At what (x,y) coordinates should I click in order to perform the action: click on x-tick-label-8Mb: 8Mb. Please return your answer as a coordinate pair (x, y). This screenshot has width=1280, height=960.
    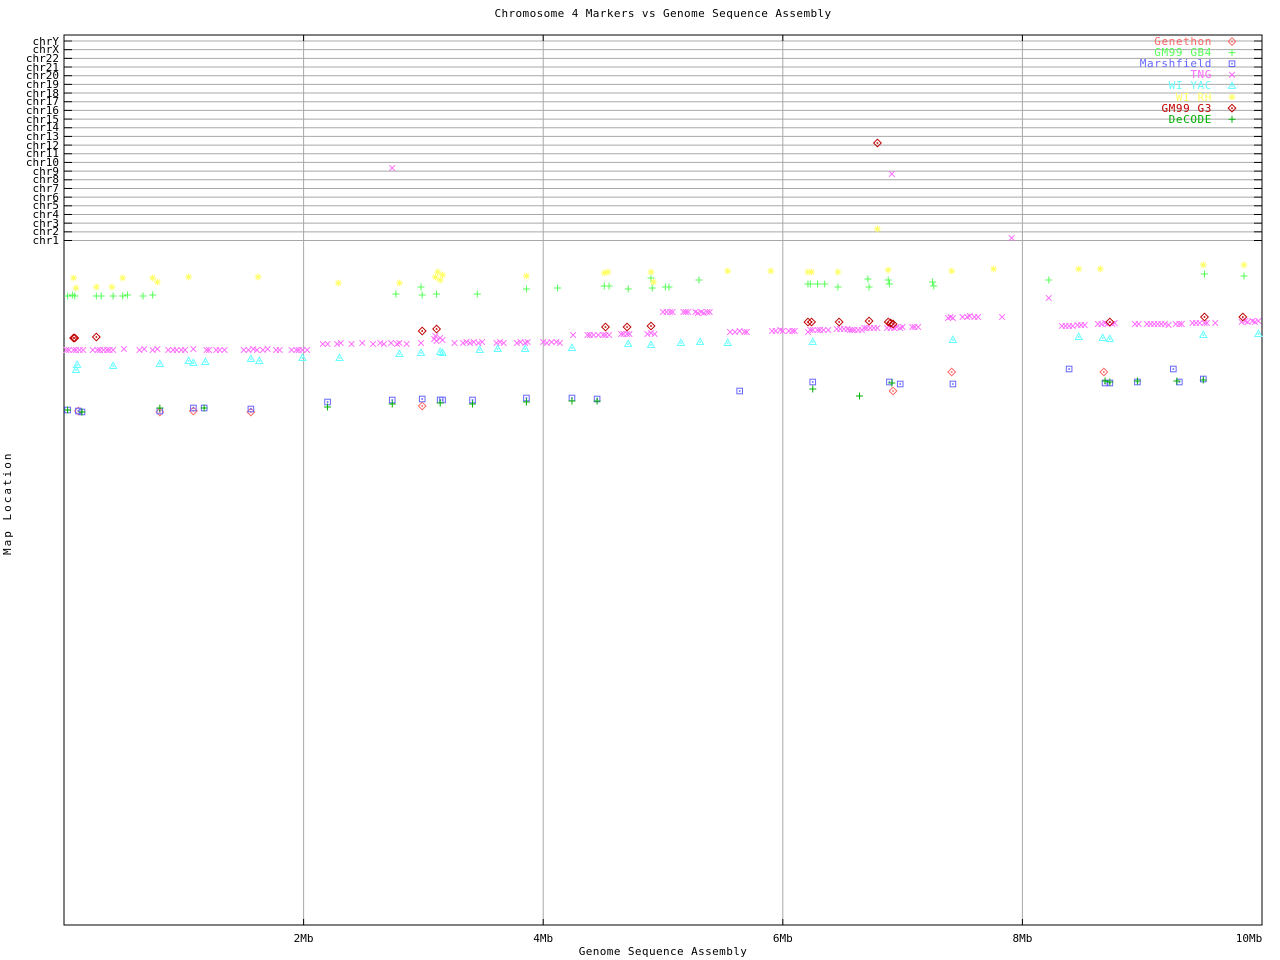
    Looking at the image, I should click on (1022, 938).